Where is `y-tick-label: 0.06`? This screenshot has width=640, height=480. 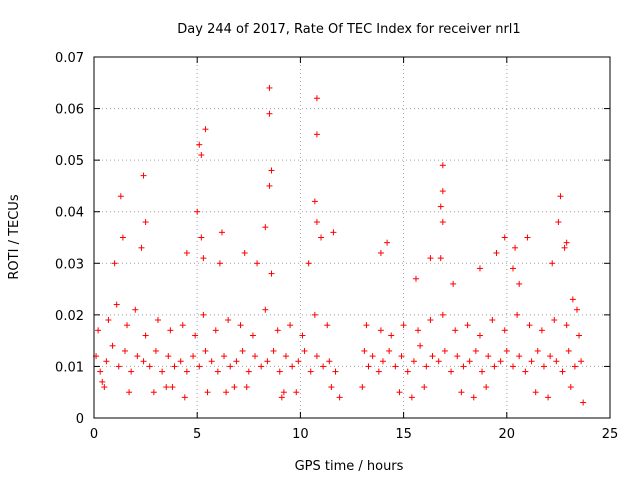
y-tick-label: 0.06 is located at coordinates (69, 110).